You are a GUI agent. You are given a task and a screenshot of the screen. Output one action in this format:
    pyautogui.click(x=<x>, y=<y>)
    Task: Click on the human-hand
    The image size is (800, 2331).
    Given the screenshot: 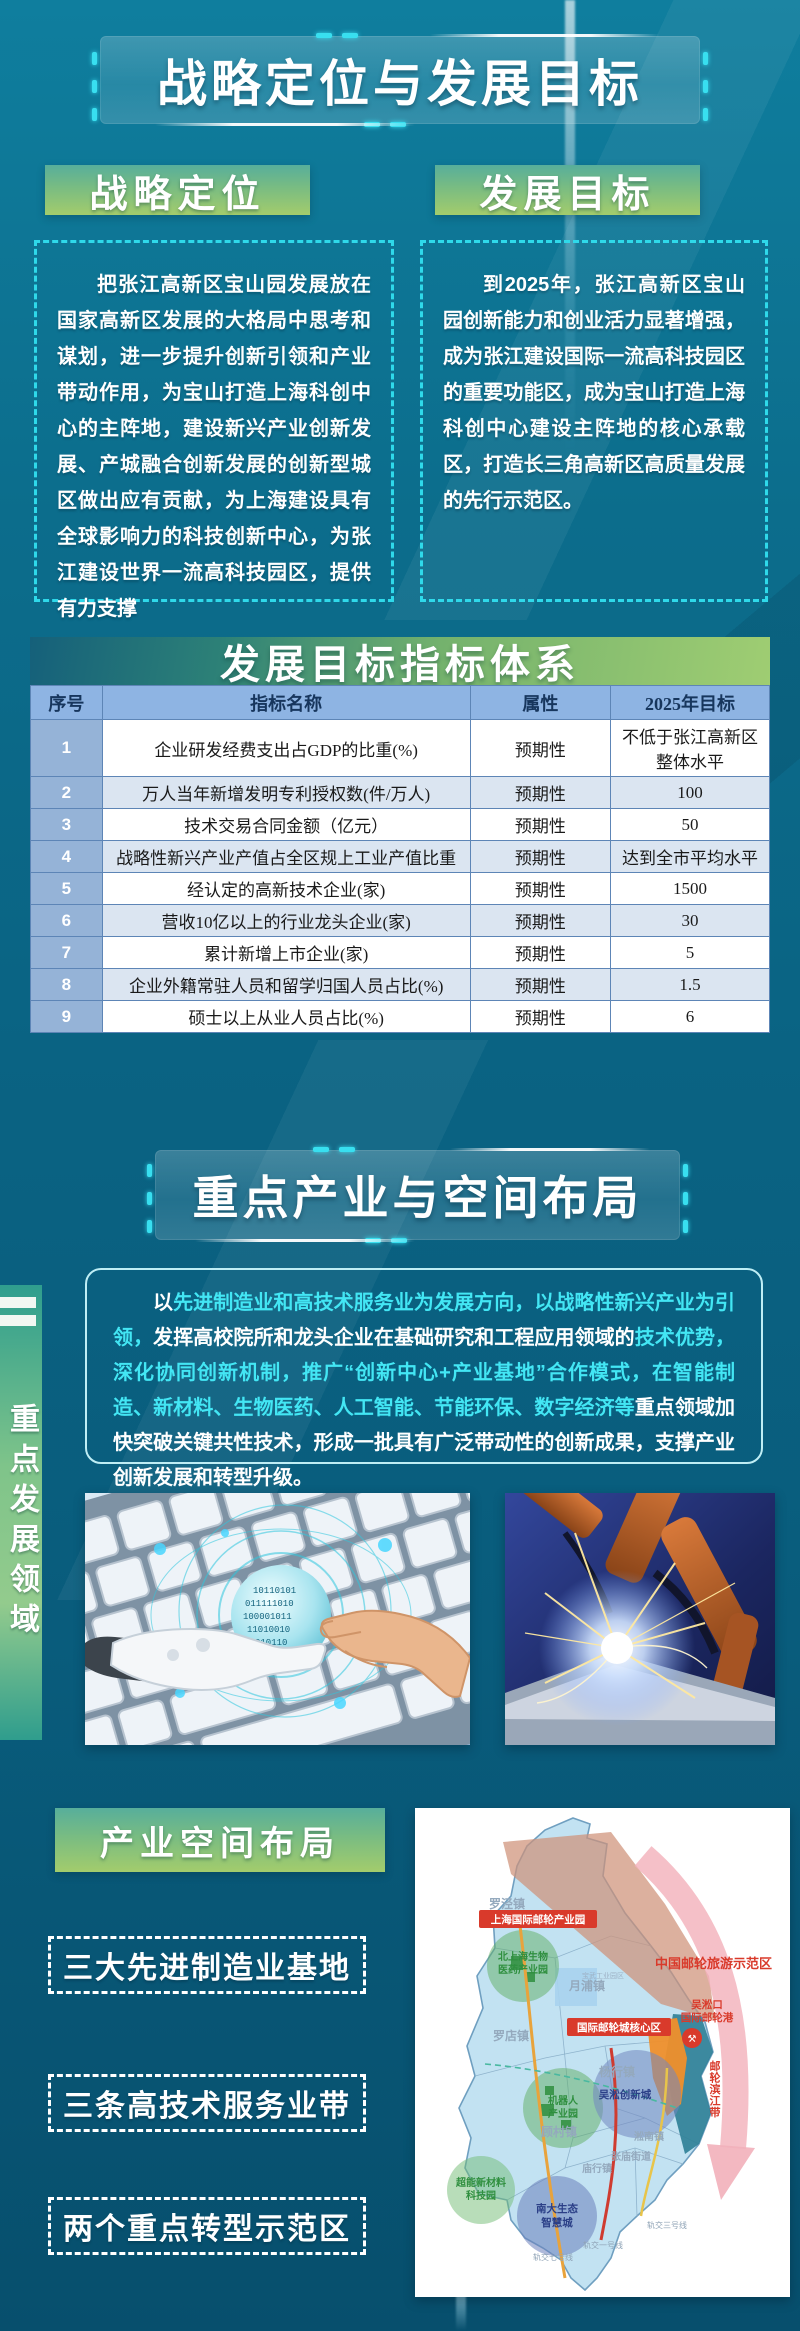 What is the action you would take?
    pyautogui.click(x=394, y=1653)
    